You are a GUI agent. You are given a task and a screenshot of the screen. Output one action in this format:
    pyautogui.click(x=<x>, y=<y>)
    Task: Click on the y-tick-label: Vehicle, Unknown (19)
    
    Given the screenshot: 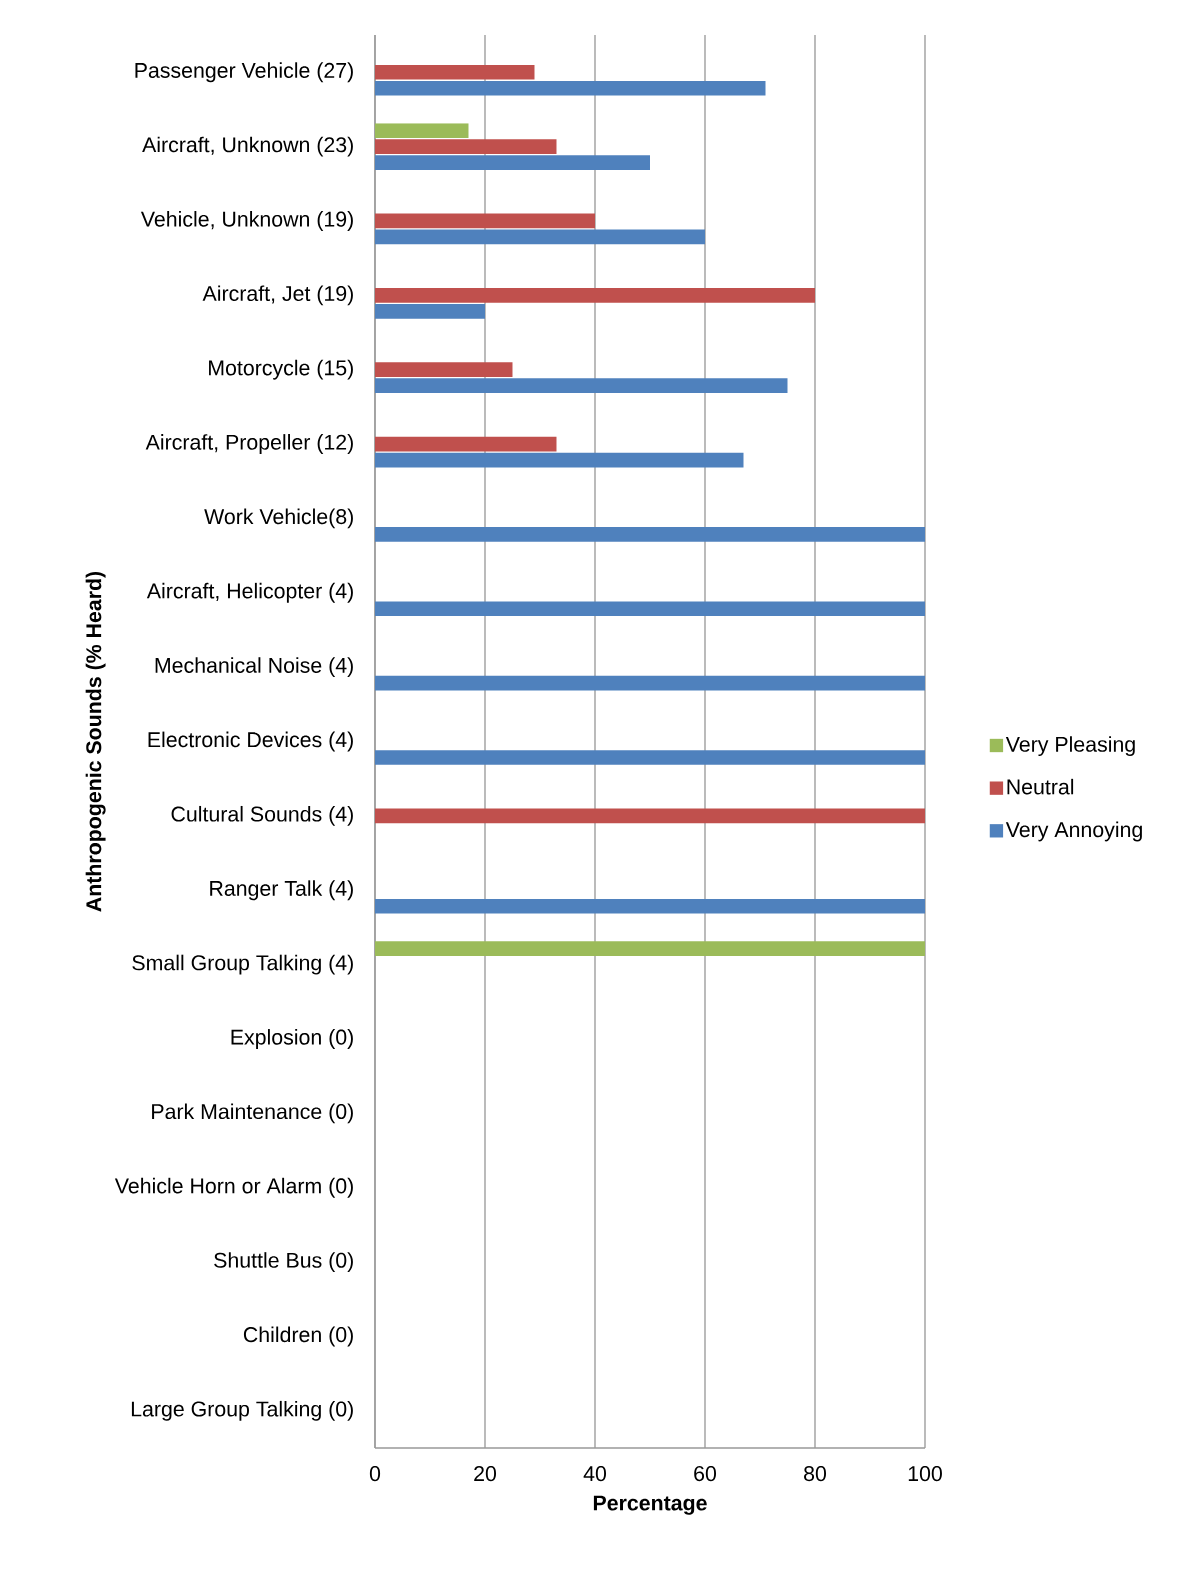 What is the action you would take?
    pyautogui.click(x=246, y=221)
    